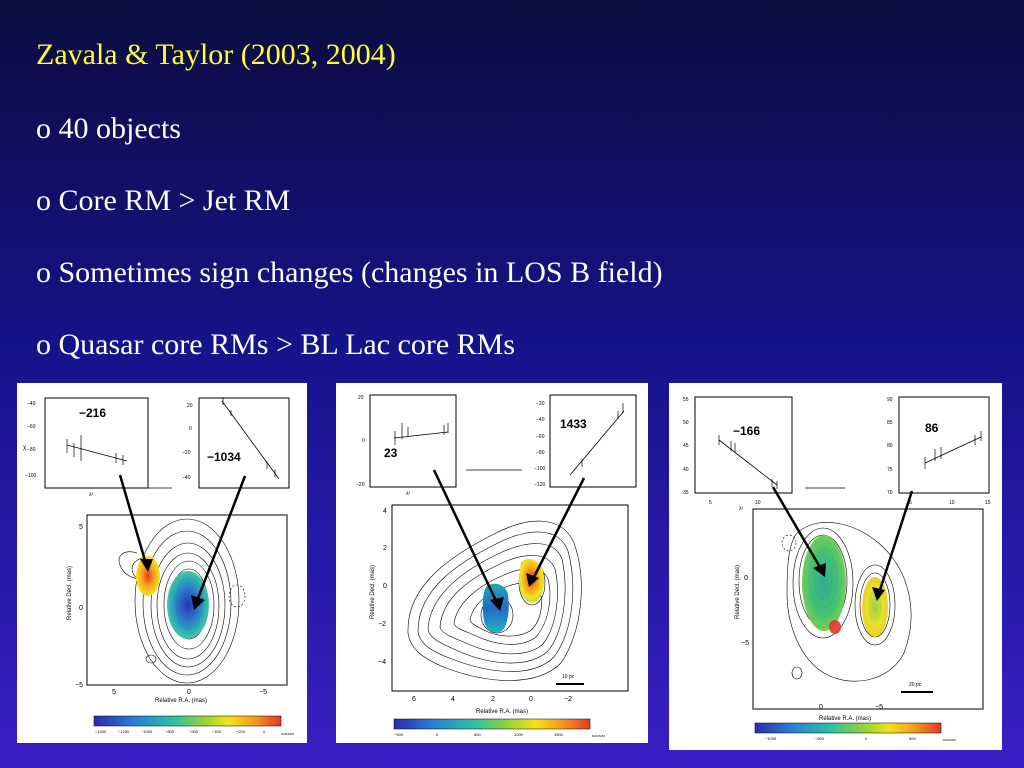 Image resolution: width=1024 pixels, height=768 pixels. Describe the element at coordinates (499, 728) in the screenshot. I see `colorbar: −500 0 500 1000 1500 RAD/M/M` at that location.